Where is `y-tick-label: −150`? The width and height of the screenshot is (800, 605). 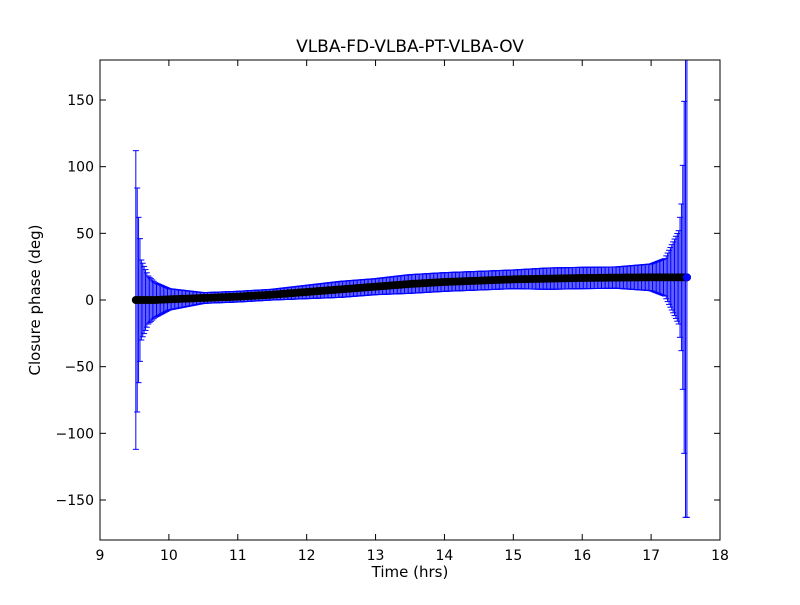
y-tick-label: −150 is located at coordinates (75, 501).